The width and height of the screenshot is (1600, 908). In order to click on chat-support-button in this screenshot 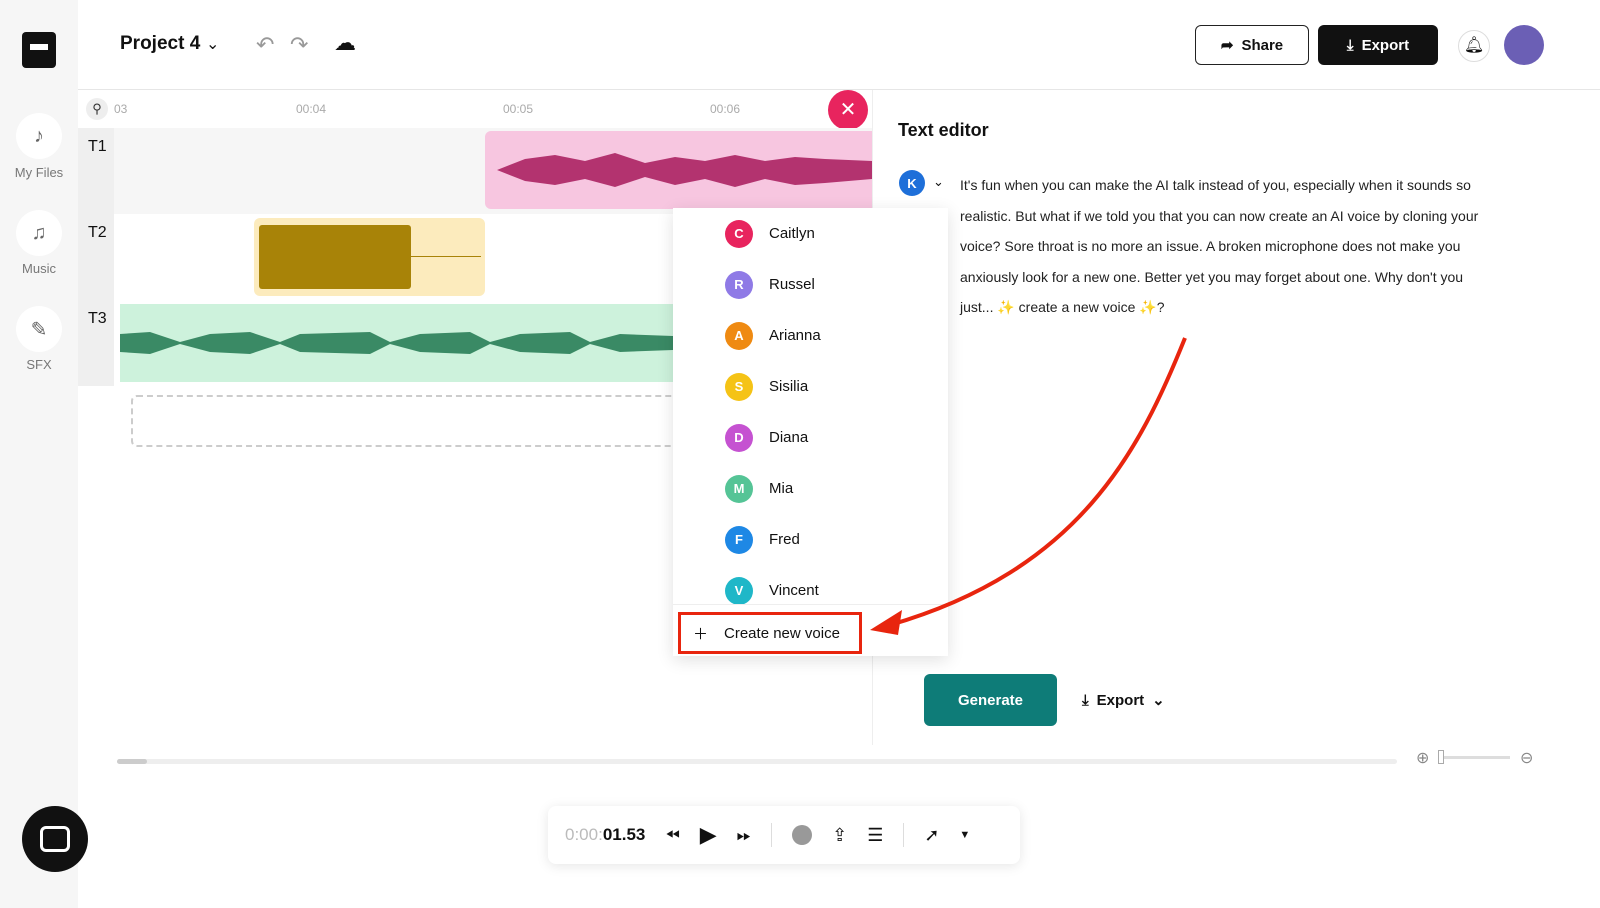, I will do `click(55, 839)`.